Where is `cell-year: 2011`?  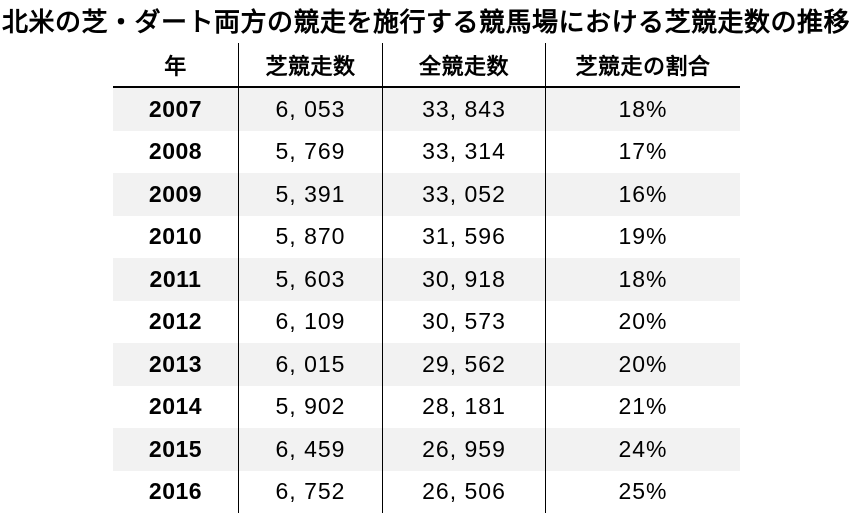
cell-year: 2011 is located at coordinates (175, 278).